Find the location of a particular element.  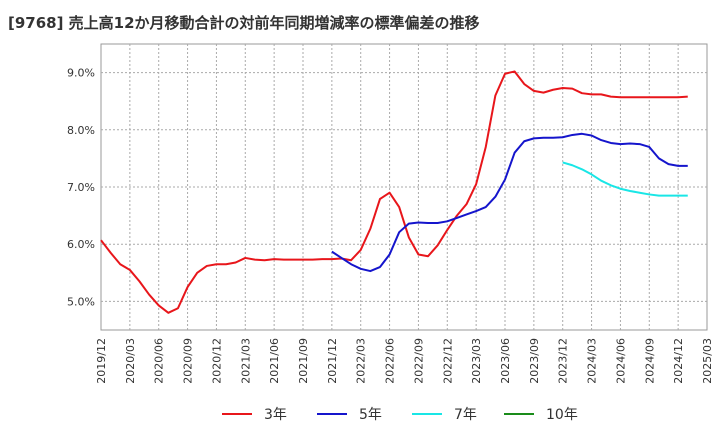

x-tick-label: 2022/03 is located at coordinates (361, 361).